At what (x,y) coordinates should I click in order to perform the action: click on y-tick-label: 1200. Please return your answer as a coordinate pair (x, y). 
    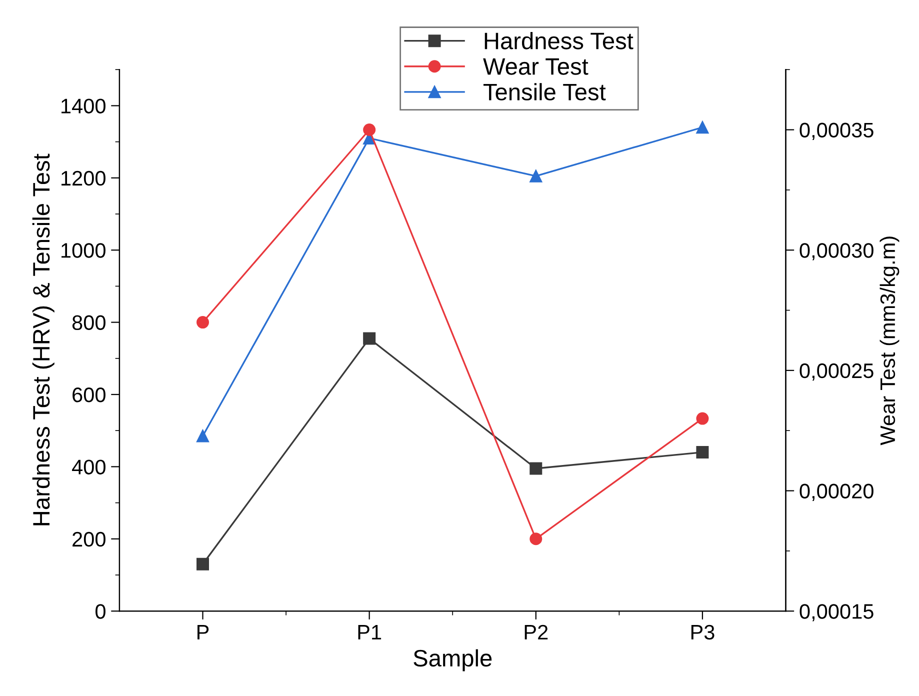
    Looking at the image, I should click on (84, 178).